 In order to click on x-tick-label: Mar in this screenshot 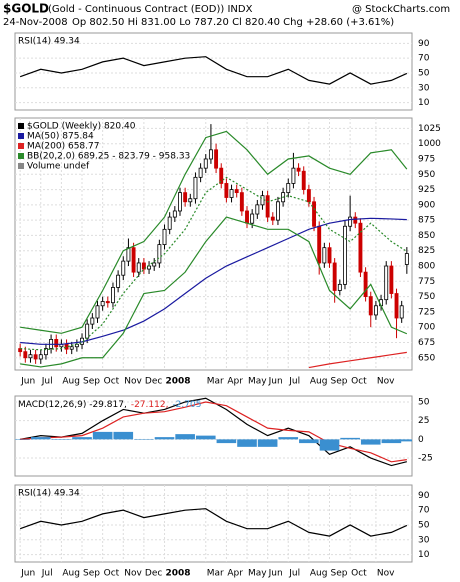, I will do `click(215, 382)`.